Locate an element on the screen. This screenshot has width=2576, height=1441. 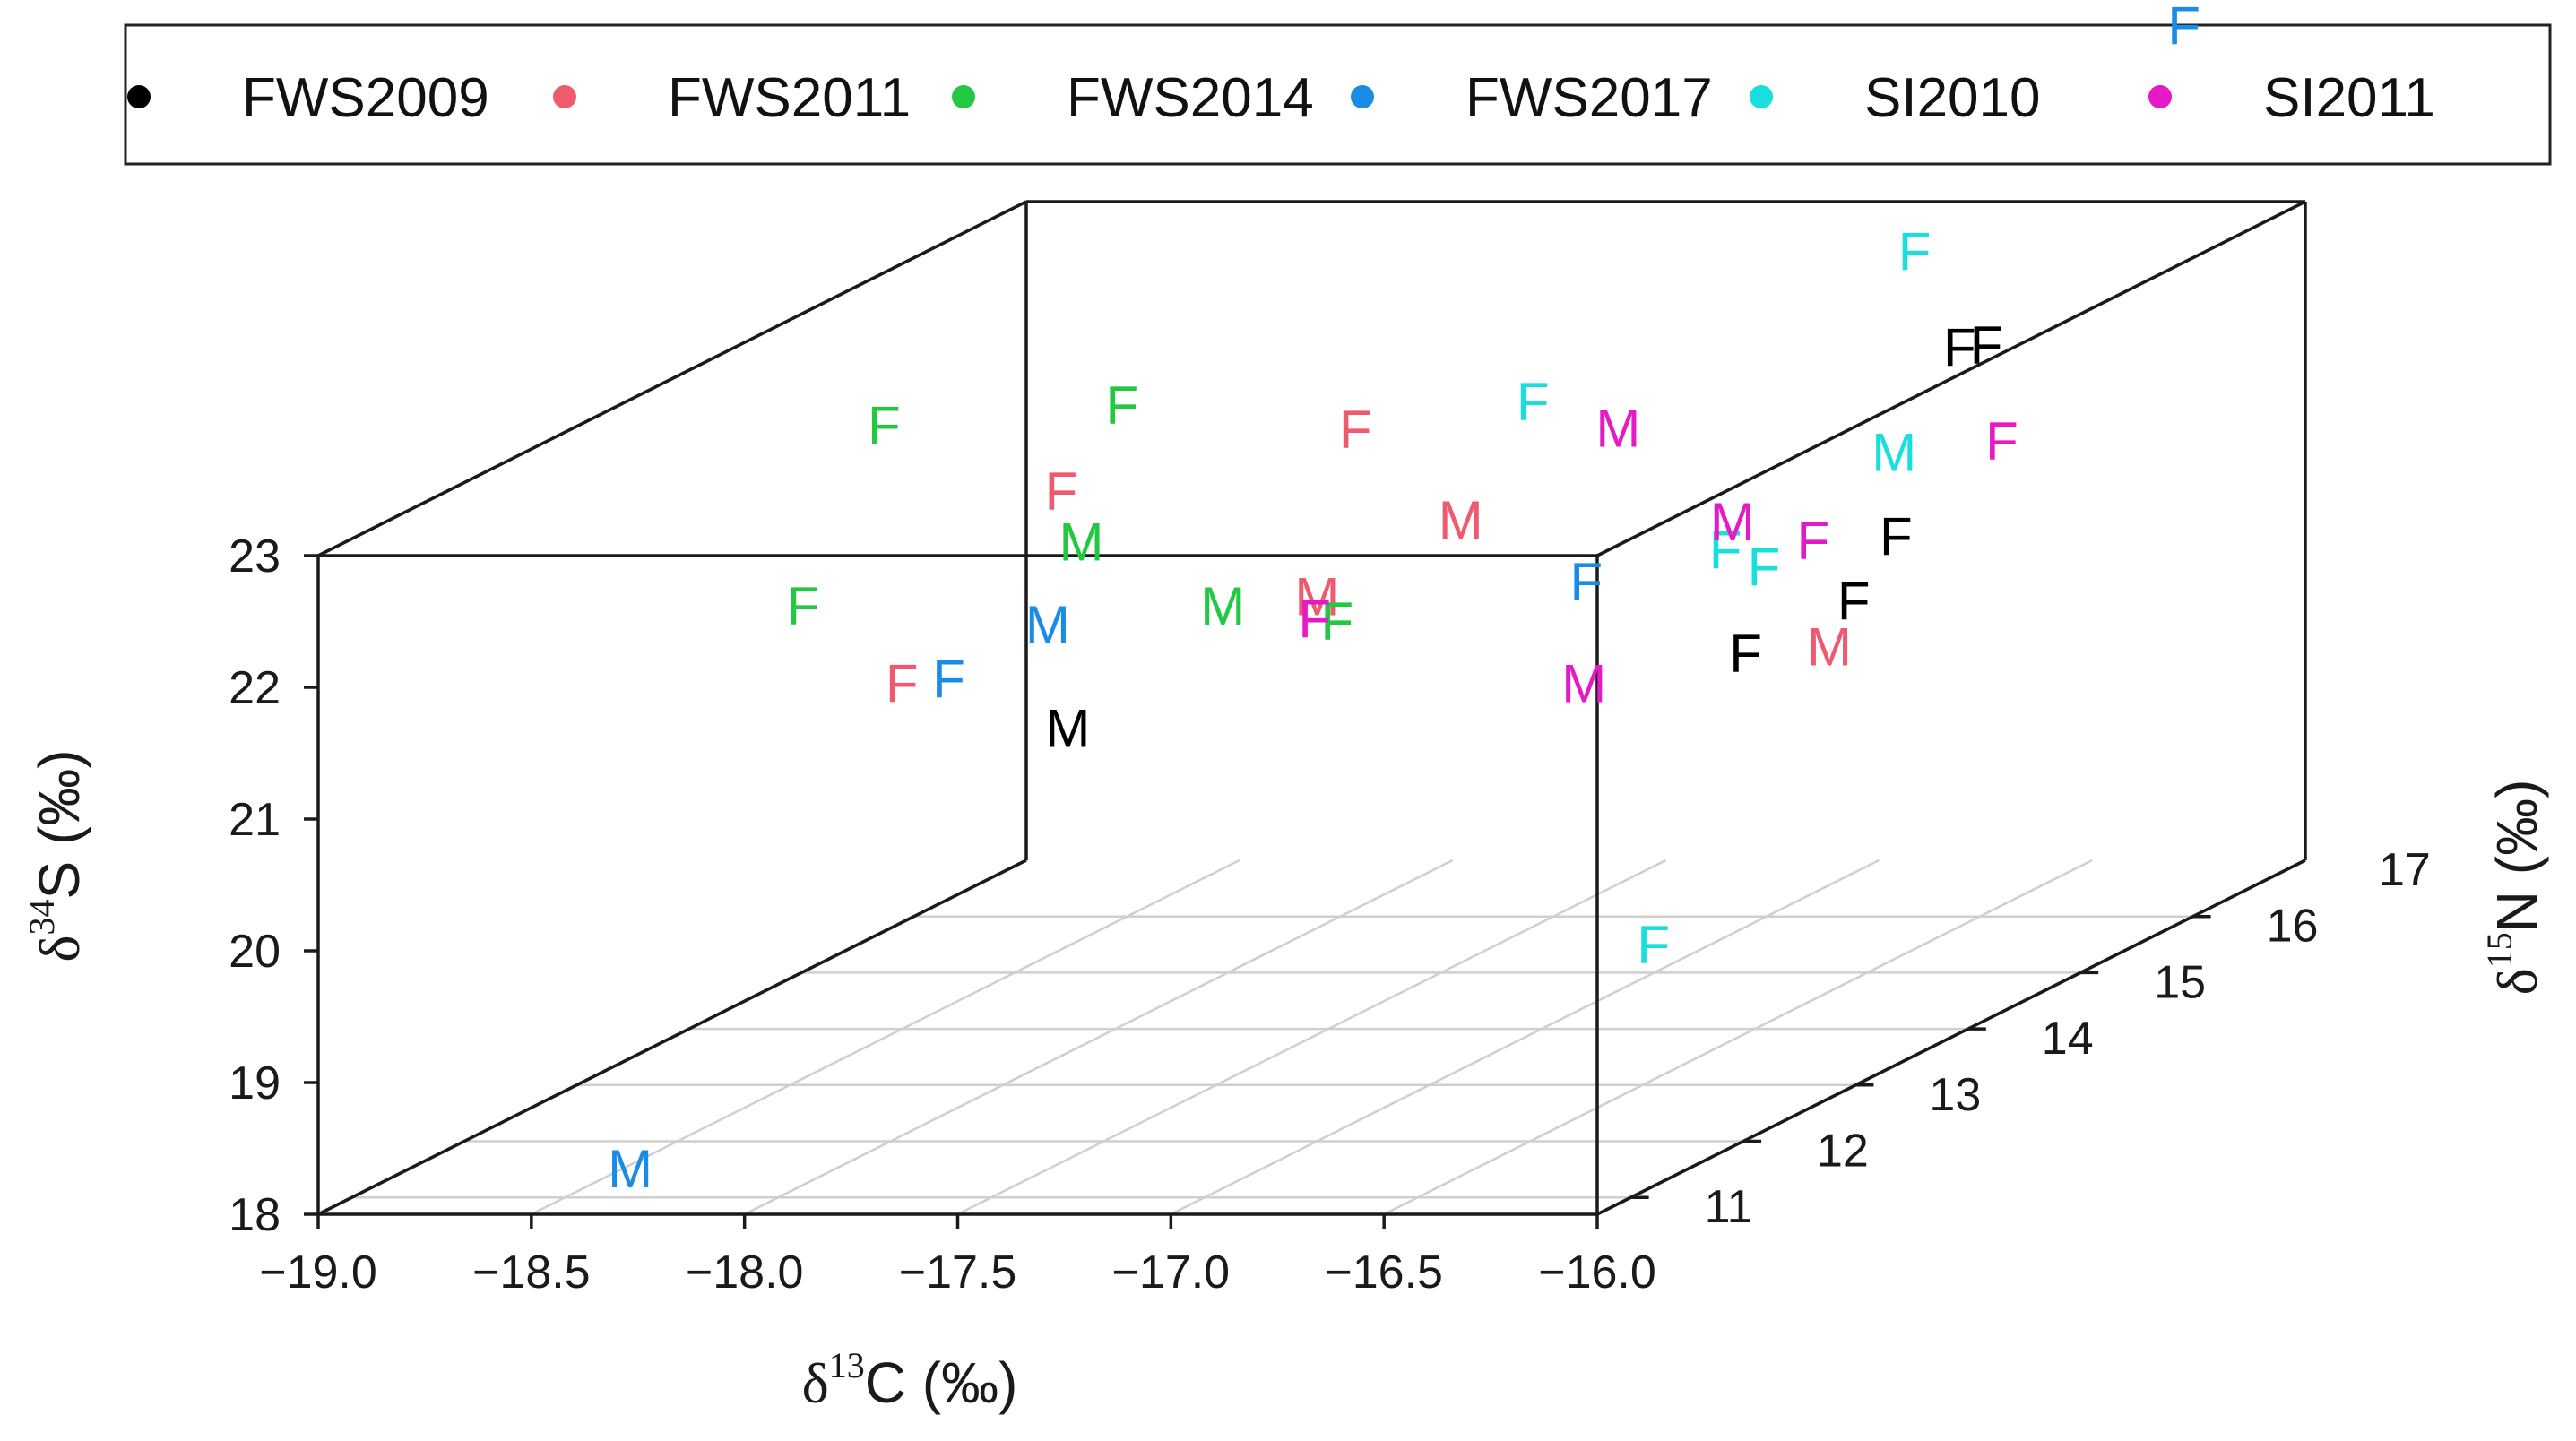
y-tick-label-1: 12 is located at coordinates (1843, 1151).